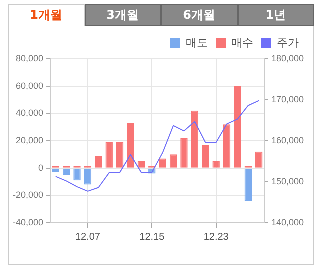 The width and height of the screenshot is (321, 270). Describe the element at coordinates (287, 181) in the screenshot. I see `y2-tick-label: 150,000` at that location.